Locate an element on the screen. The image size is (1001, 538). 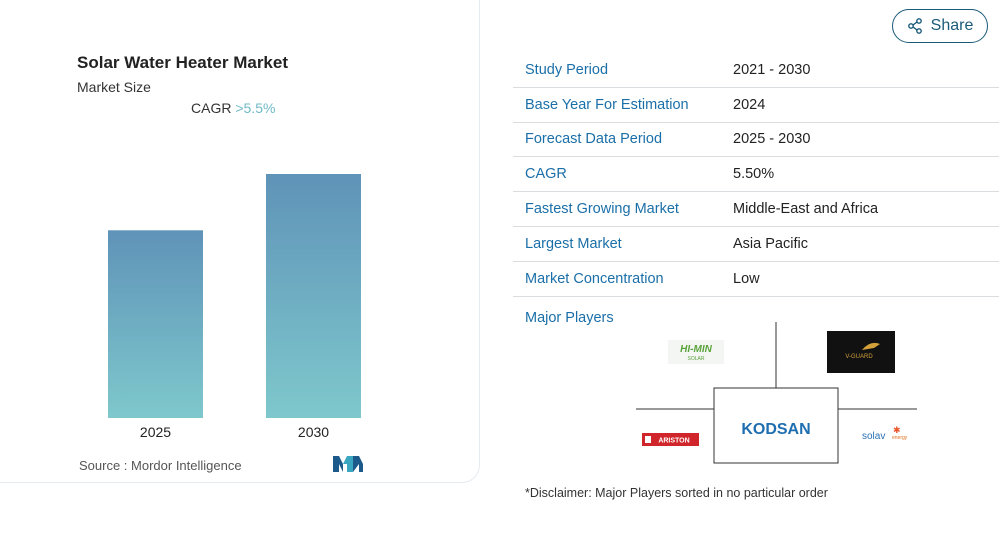
hi-min-logo: HI-MIN SOLAR is located at coordinates (696, 352).